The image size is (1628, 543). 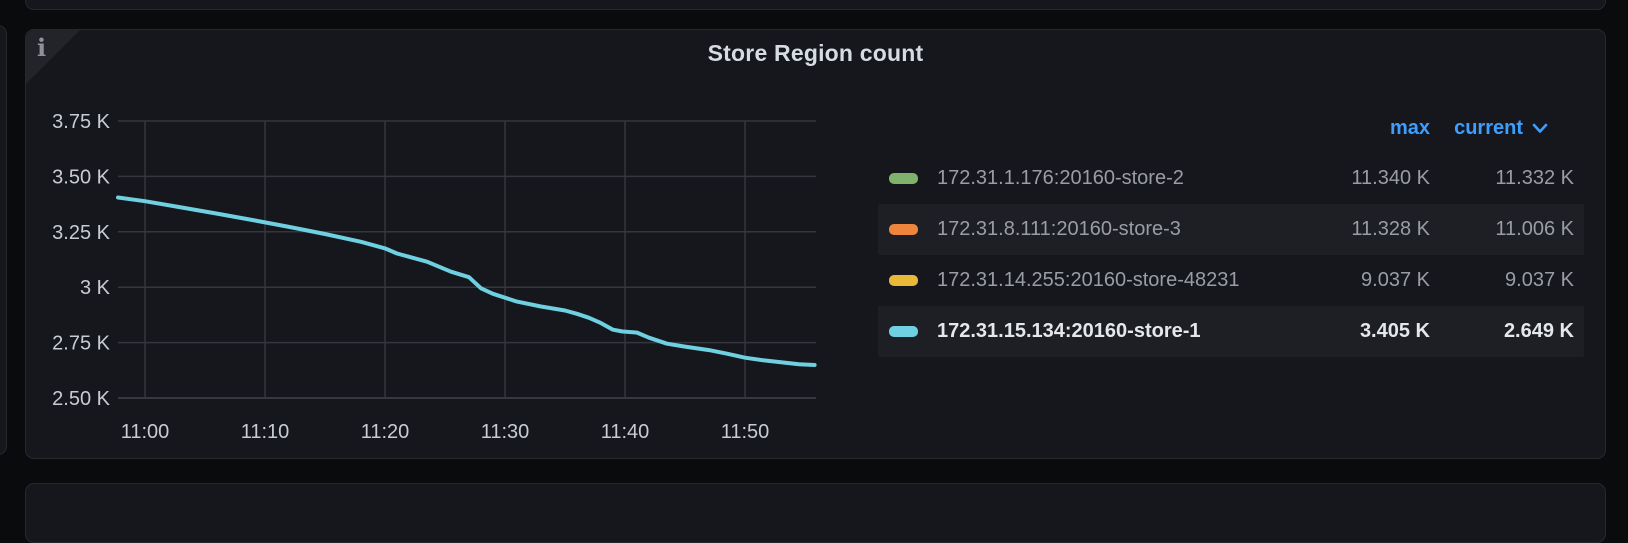 I want to click on legend-header-row: max current, so click(x=1231, y=128).